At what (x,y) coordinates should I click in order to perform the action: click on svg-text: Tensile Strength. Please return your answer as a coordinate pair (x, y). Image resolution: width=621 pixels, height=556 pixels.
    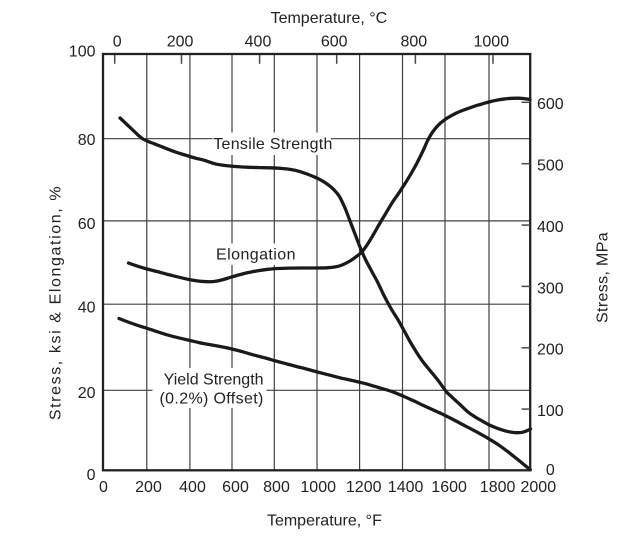
    Looking at the image, I should click on (273, 144).